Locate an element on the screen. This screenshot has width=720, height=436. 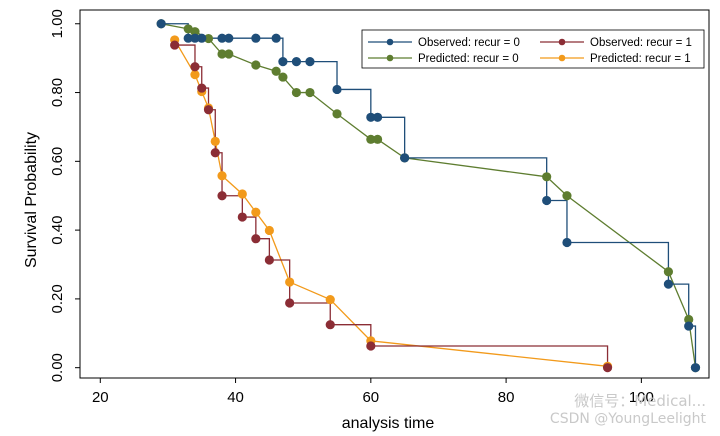
legend-entry-label: Predicted: recur = 1 is located at coordinates (640, 59).